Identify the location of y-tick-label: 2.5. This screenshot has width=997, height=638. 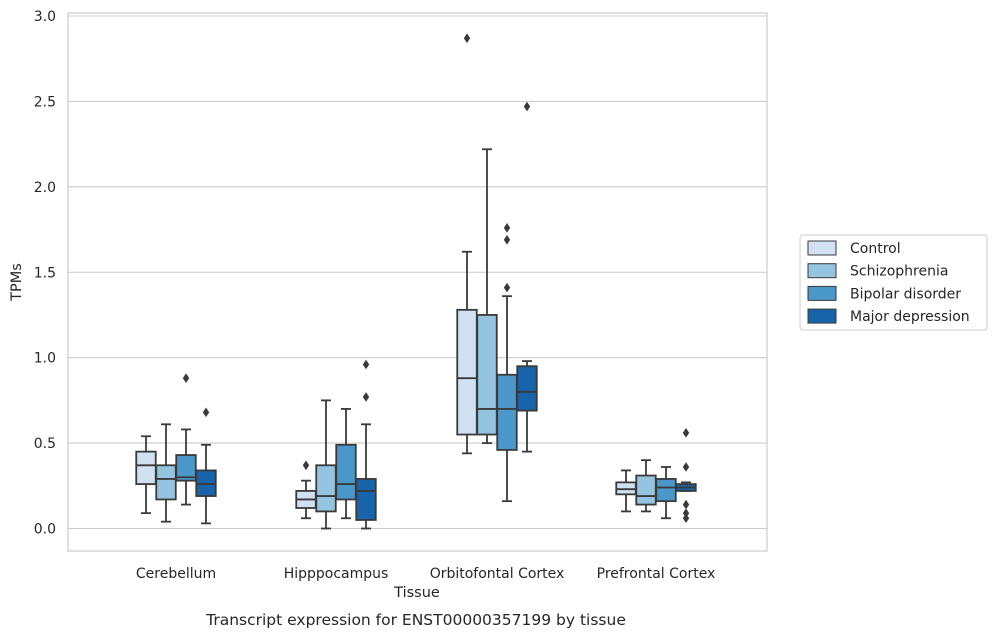
(45, 102).